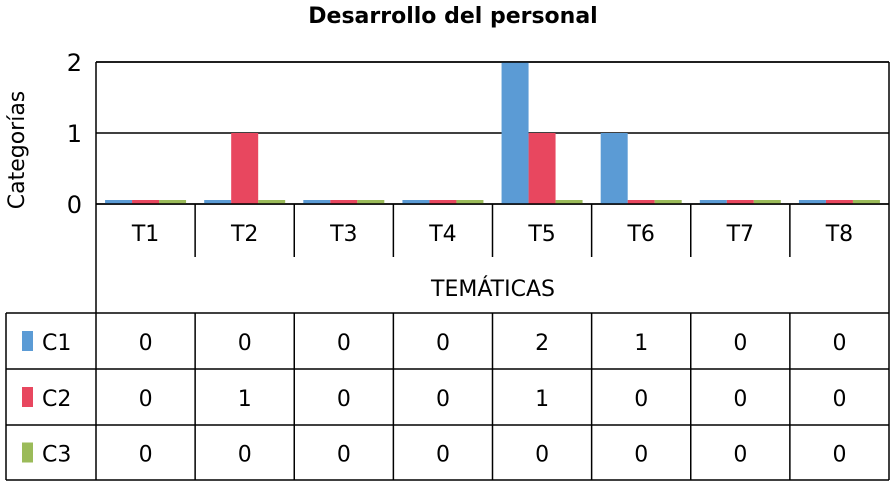 This screenshot has width=892, height=482. What do you see at coordinates (866, 202) in the screenshot?
I see `bar-c3-t8` at bounding box center [866, 202].